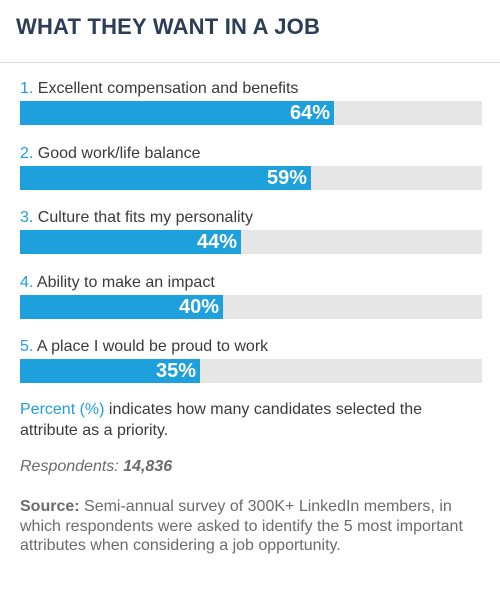 The width and height of the screenshot is (500, 591). Describe the element at coordinates (251, 242) in the screenshot. I see `bar-track: 44%` at that location.